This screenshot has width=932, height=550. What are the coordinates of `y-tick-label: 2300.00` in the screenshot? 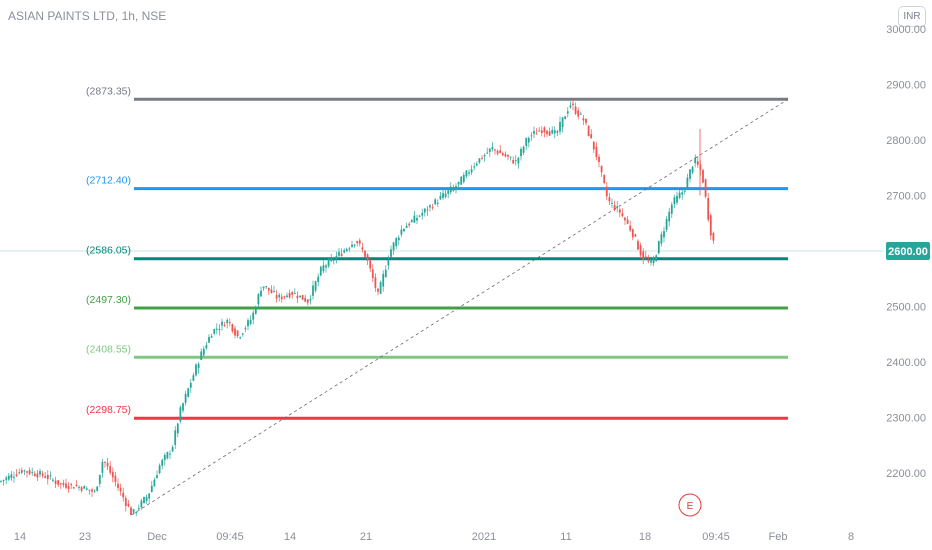 It's located at (906, 419).